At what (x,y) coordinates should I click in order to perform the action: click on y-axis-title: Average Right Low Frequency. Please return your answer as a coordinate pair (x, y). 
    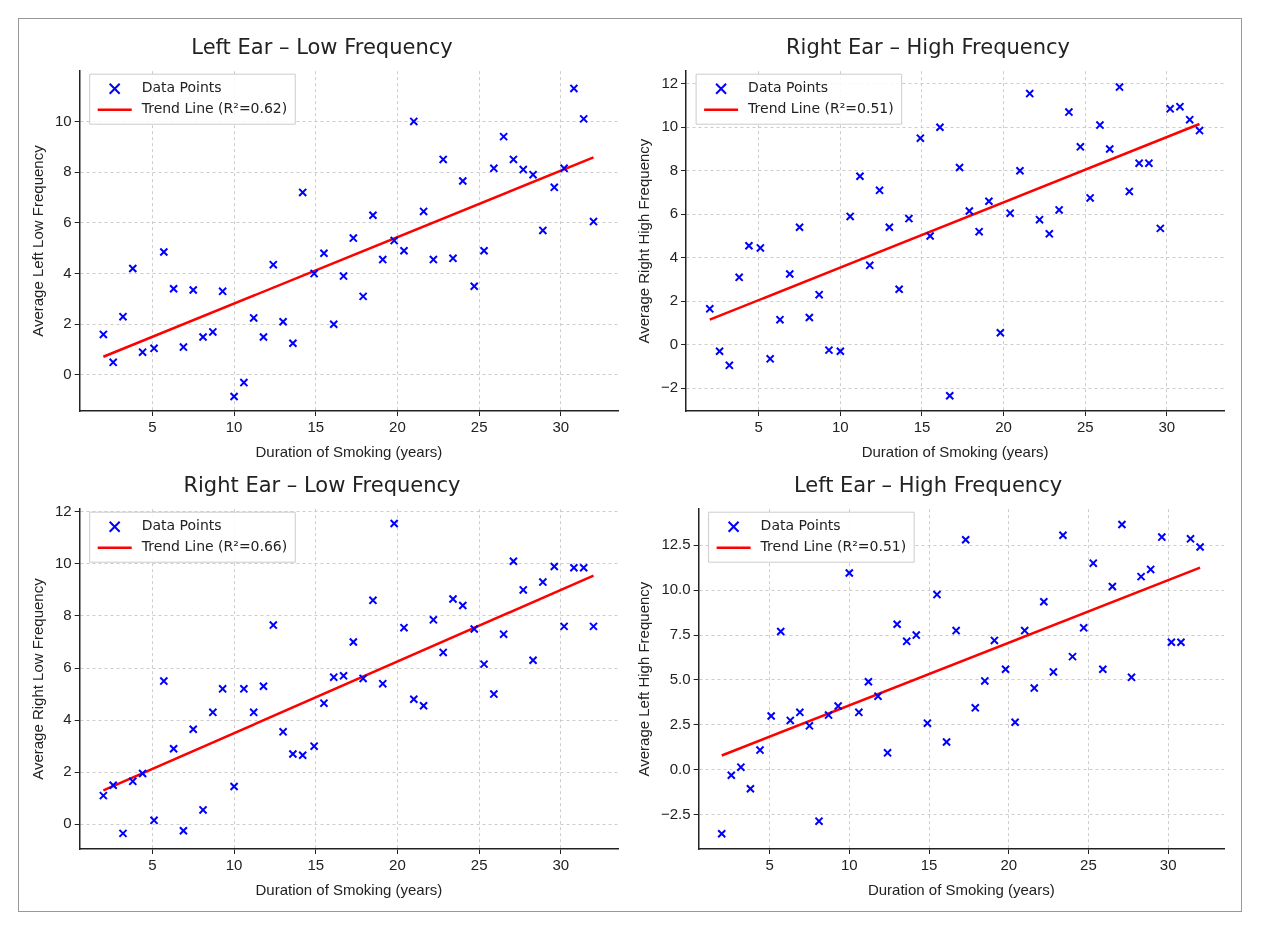
    Looking at the image, I should click on (38, 678).